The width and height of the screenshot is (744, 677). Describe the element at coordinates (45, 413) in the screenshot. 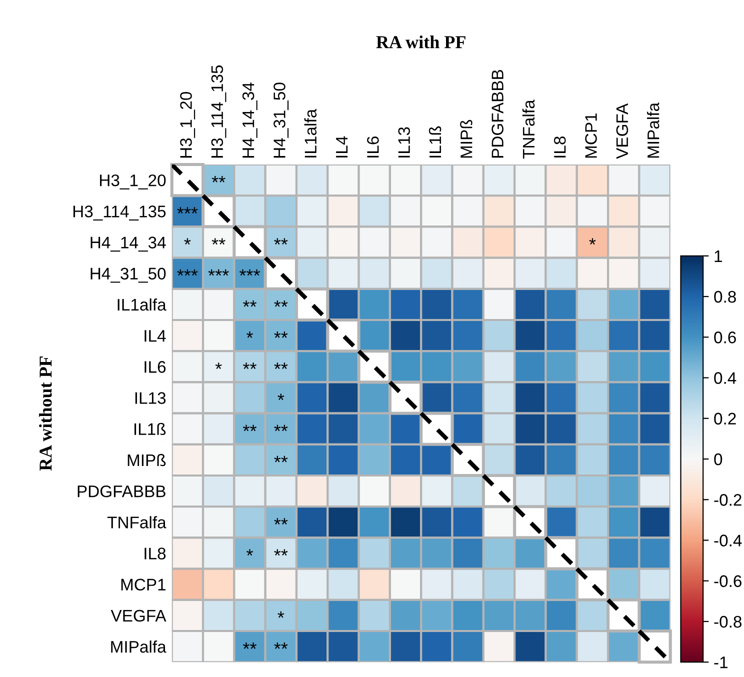

I see `y-axis-title: RA without PF` at that location.